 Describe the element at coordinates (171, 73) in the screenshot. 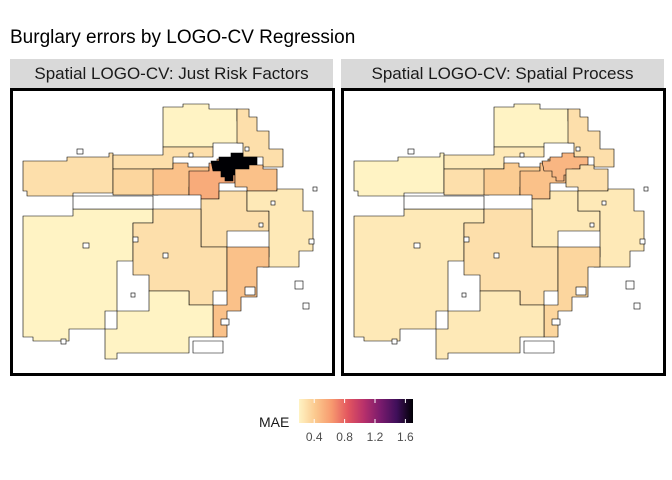

I see `facet-strip-risk-factors: Spatial LOGO-CV: Just Risk Factors` at that location.